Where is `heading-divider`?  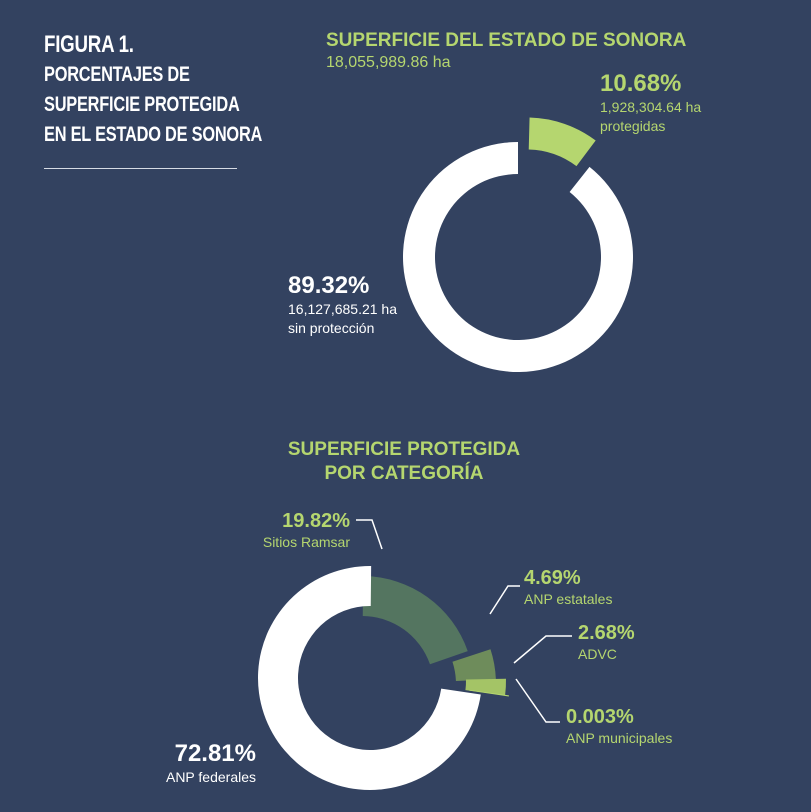
heading-divider is located at coordinates (140, 168).